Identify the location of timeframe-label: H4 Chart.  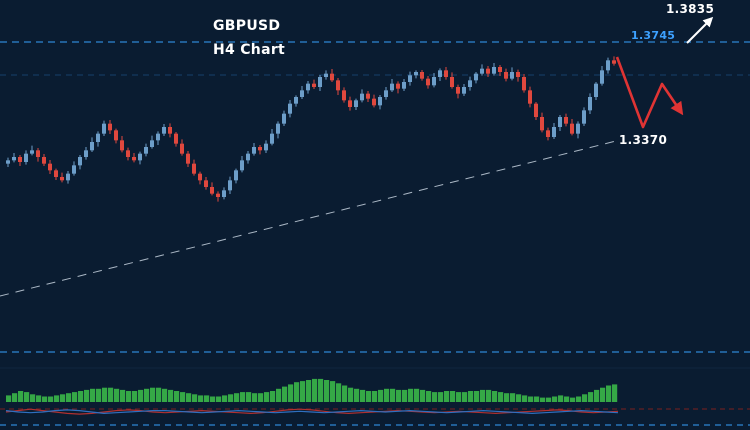
(249, 50).